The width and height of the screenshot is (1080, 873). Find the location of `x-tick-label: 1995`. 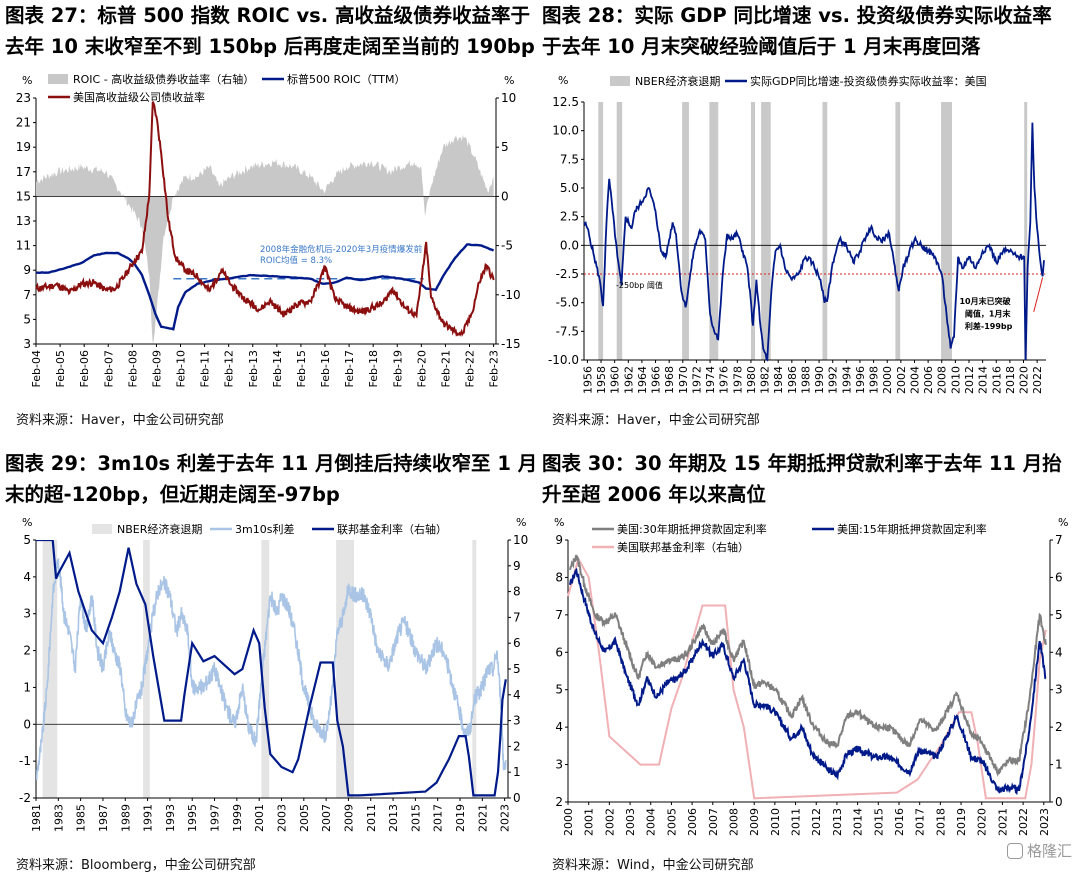

x-tick-label: 1995 is located at coordinates (192, 818).